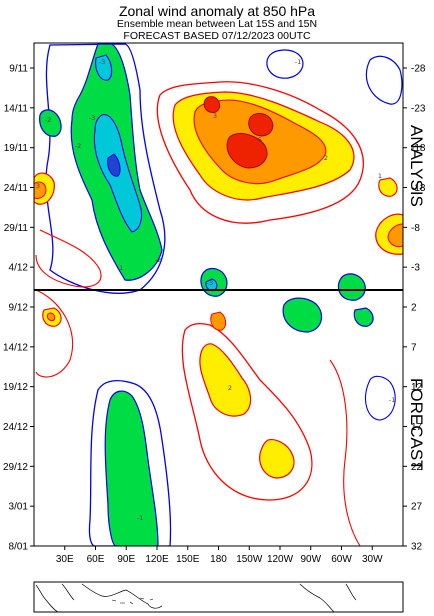 The image size is (434, 616). I want to click on y-tick-label-right: 17, so click(417, 427).